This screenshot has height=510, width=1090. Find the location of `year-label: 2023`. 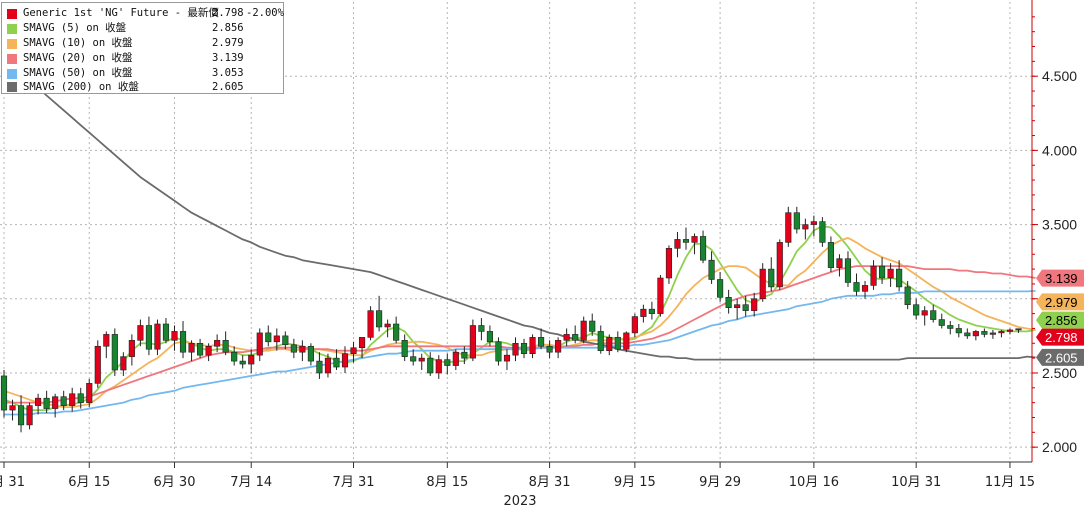

year-label: 2023 is located at coordinates (519, 501).